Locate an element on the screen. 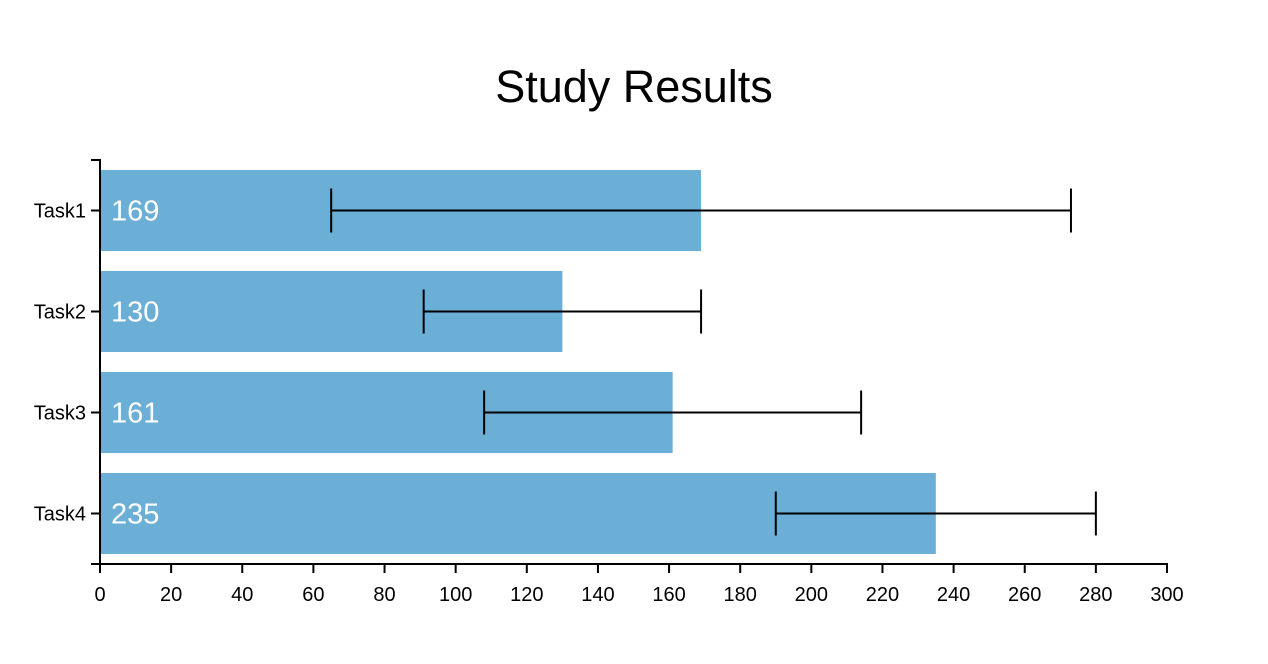 This screenshot has width=1268, height=664. x-tick-label: 140 is located at coordinates (597, 595).